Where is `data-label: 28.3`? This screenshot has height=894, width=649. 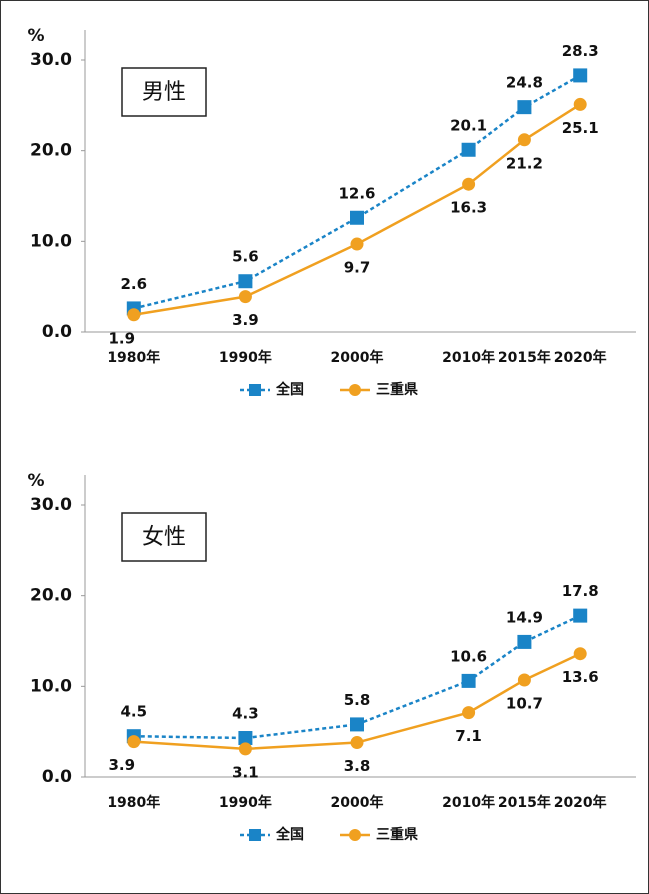
data-label: 28.3 is located at coordinates (580, 51).